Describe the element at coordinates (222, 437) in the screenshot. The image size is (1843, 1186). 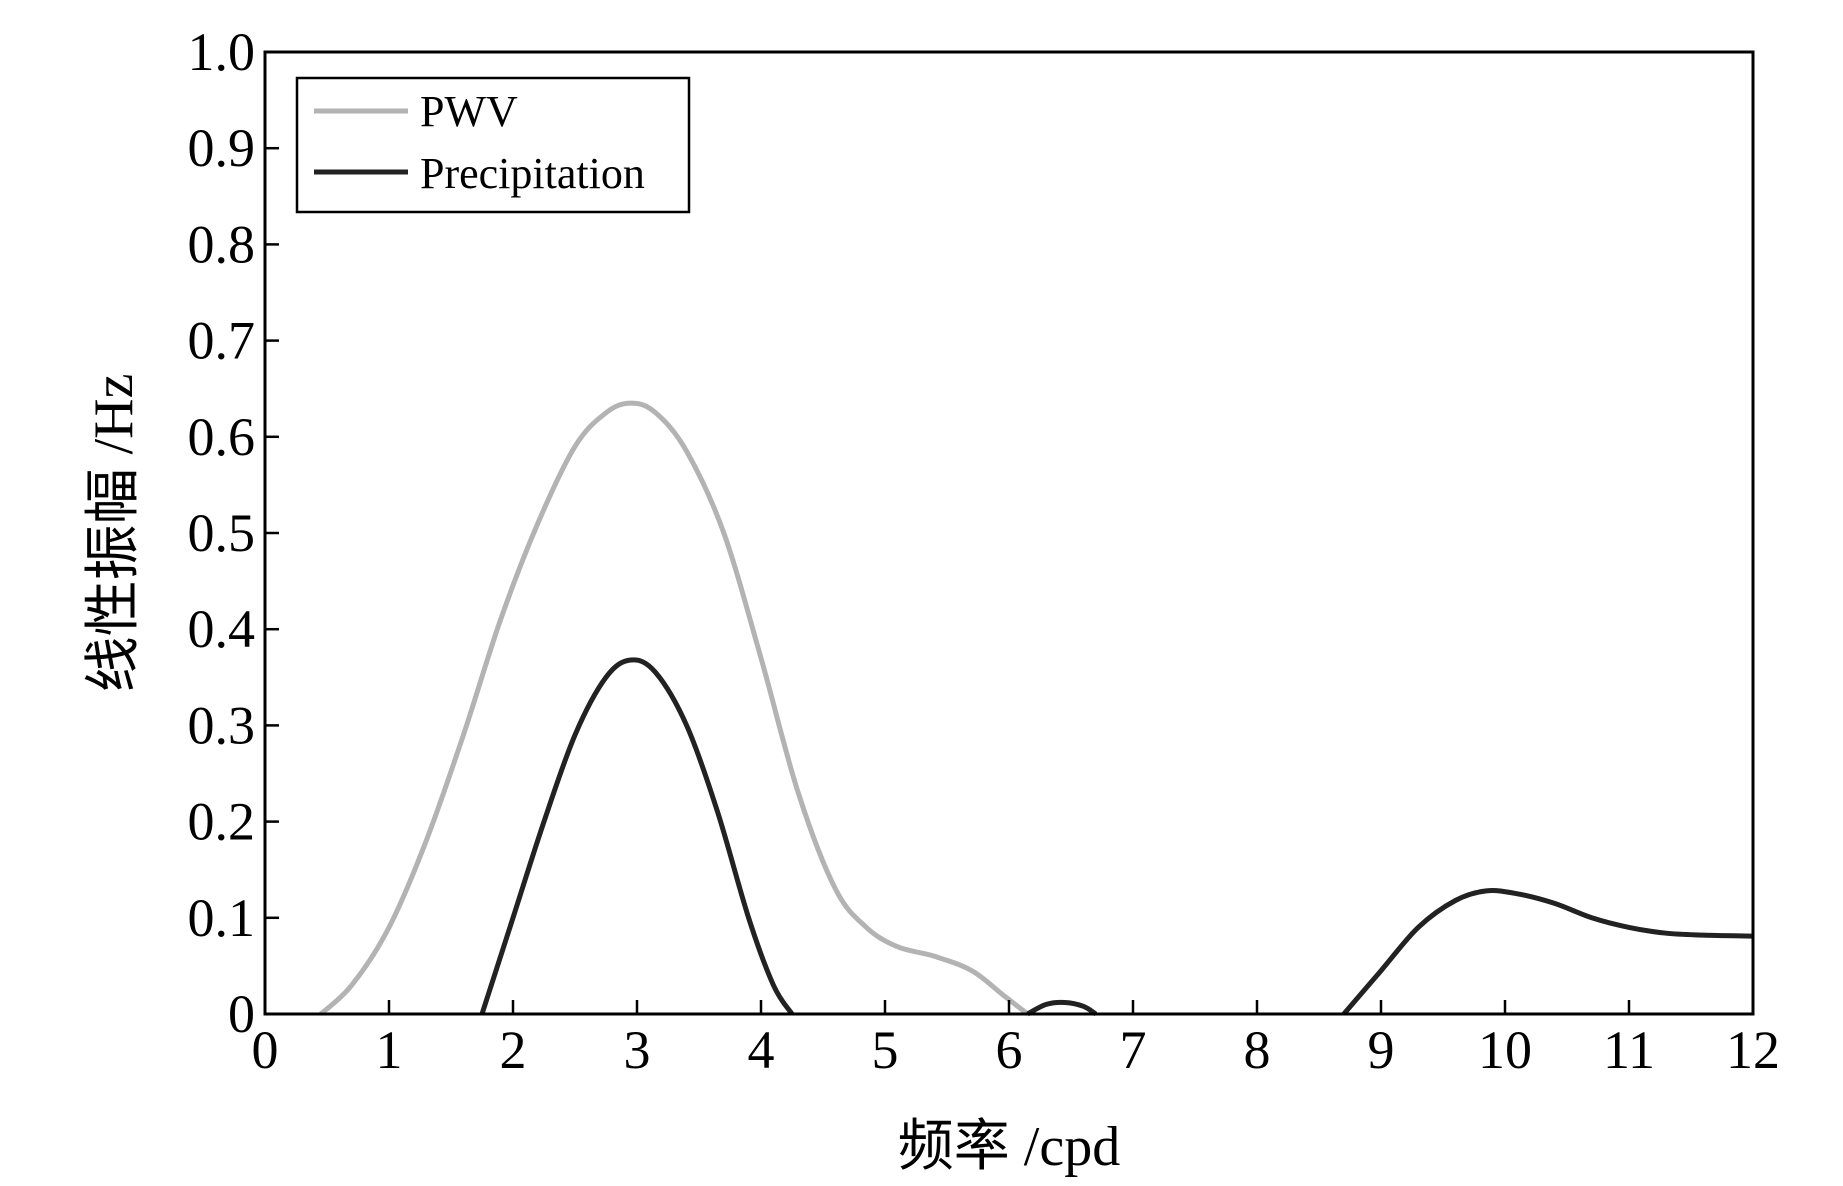
I see `y-tick-label: 0.6` at that location.